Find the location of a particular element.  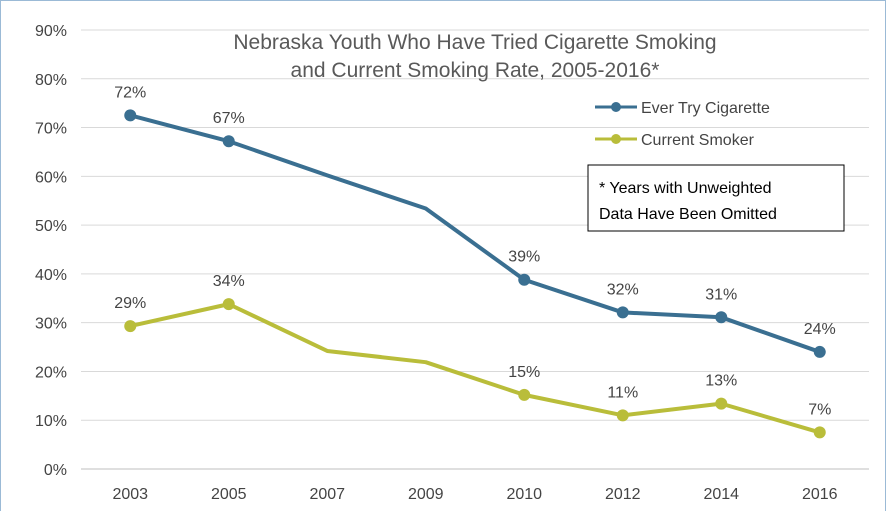

note-line-1: * Years with Unweighted is located at coordinates (685, 188).